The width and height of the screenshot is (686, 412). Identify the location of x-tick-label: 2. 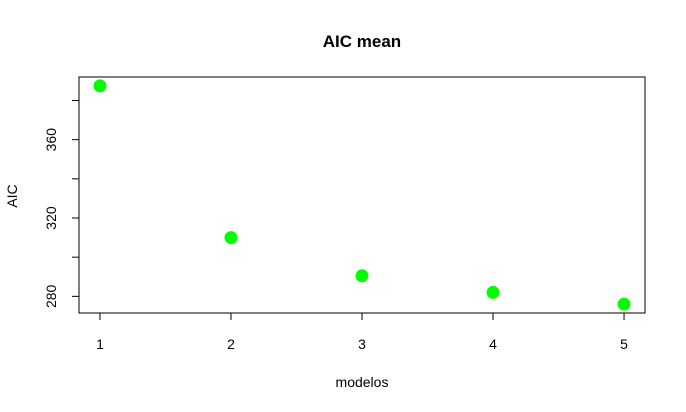
(231, 344).